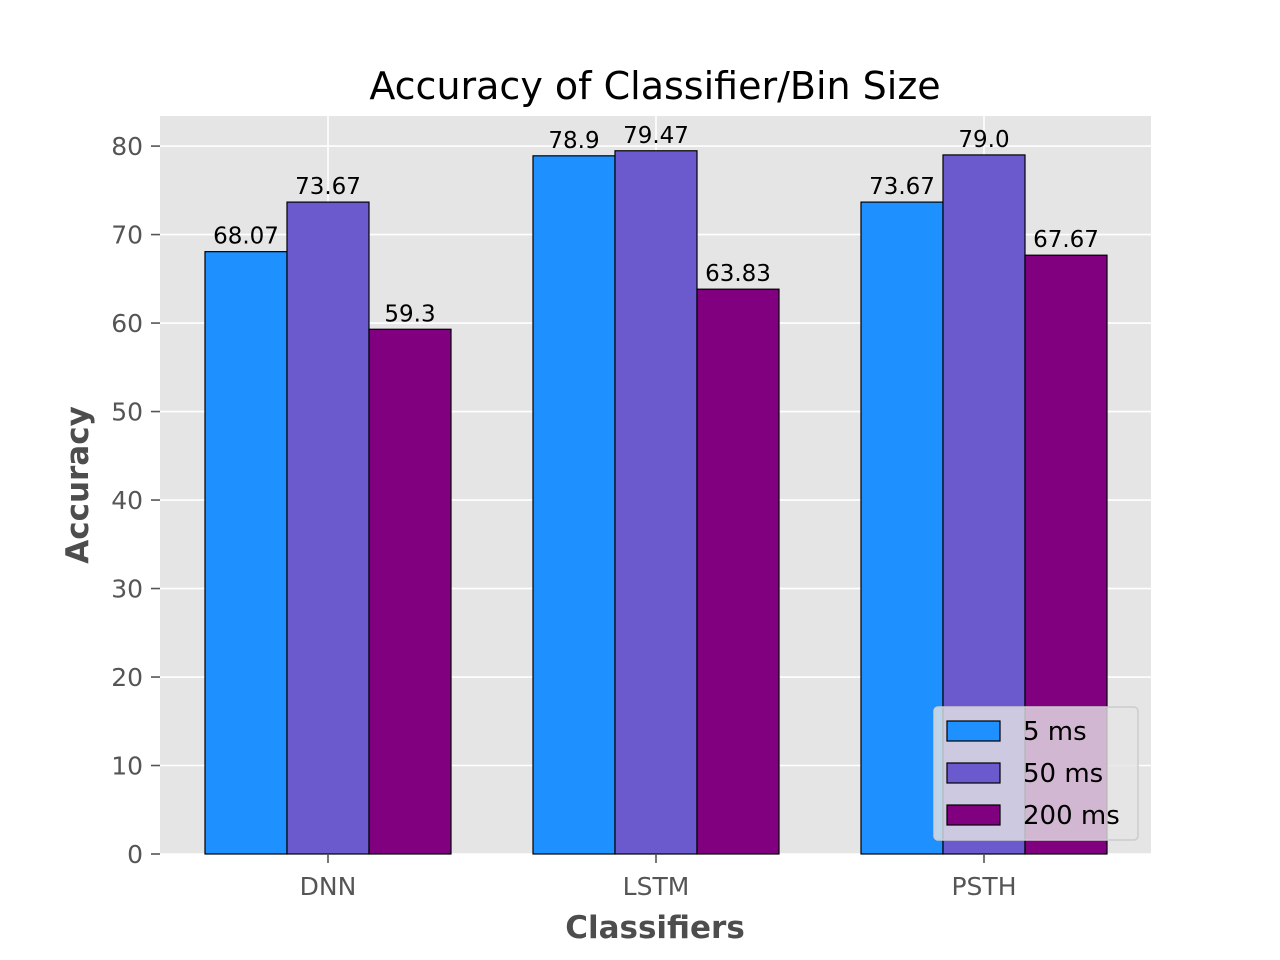  What do you see at coordinates (656, 136) in the screenshot?
I see `bar-value-label: 79.47` at bounding box center [656, 136].